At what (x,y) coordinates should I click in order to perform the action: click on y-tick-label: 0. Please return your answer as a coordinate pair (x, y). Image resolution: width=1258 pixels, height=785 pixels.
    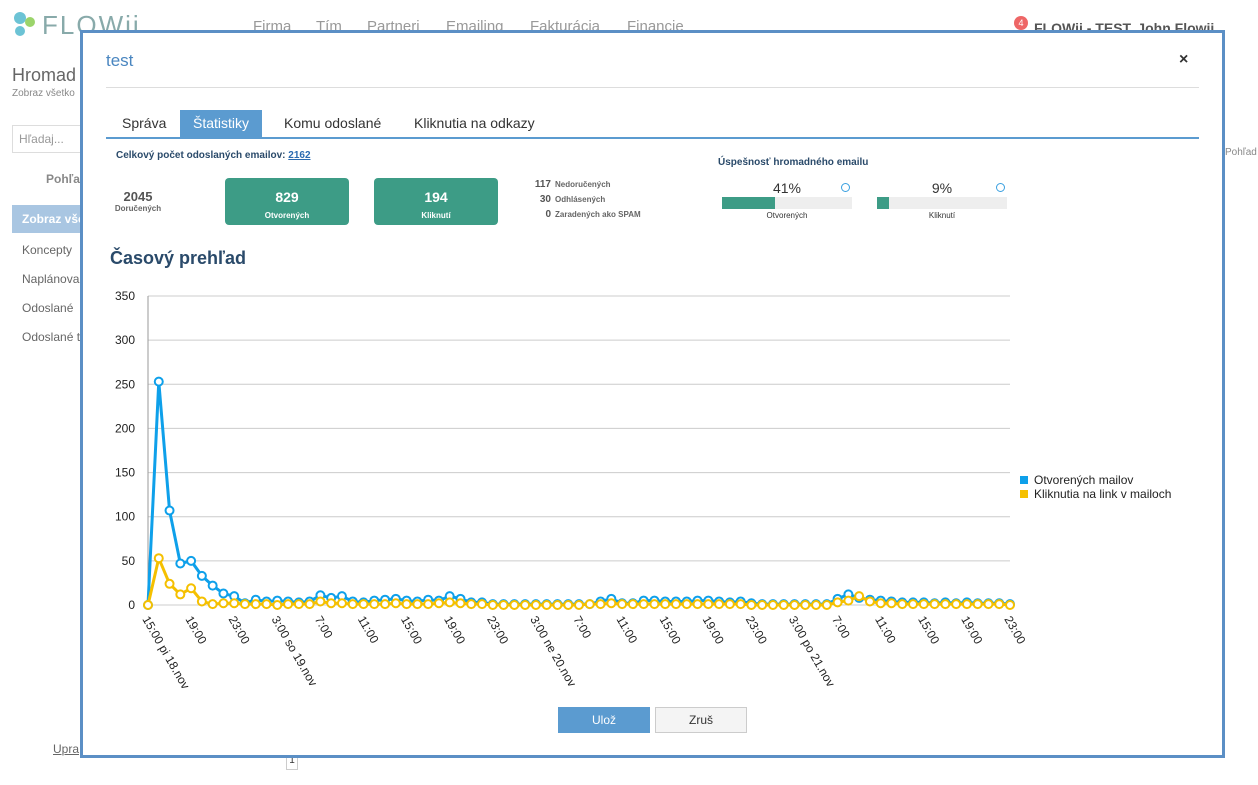
    Looking at the image, I should click on (131, 605).